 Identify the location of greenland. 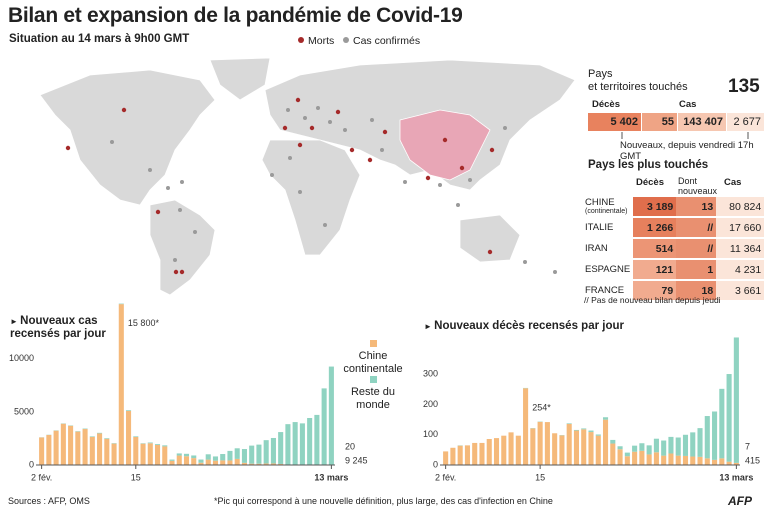
(240, 79).